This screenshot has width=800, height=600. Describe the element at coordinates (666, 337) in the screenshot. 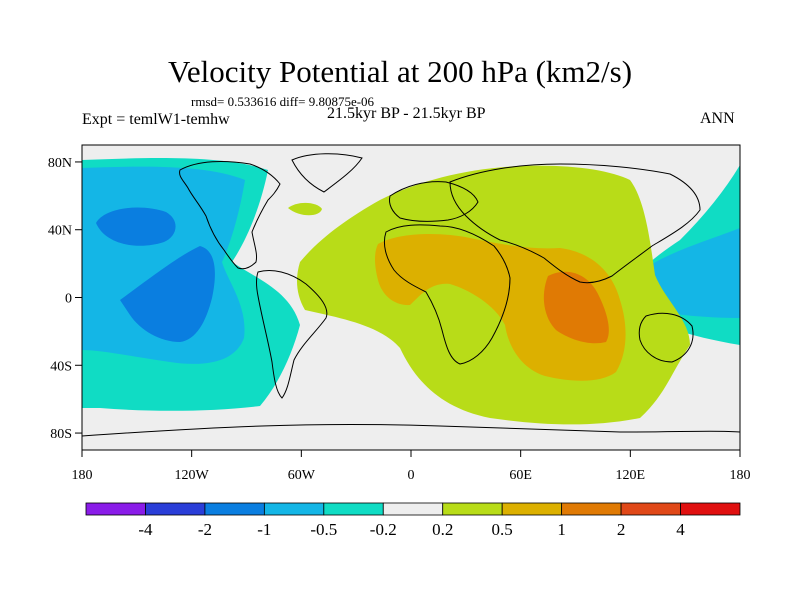

I see `coastline-australia` at that location.